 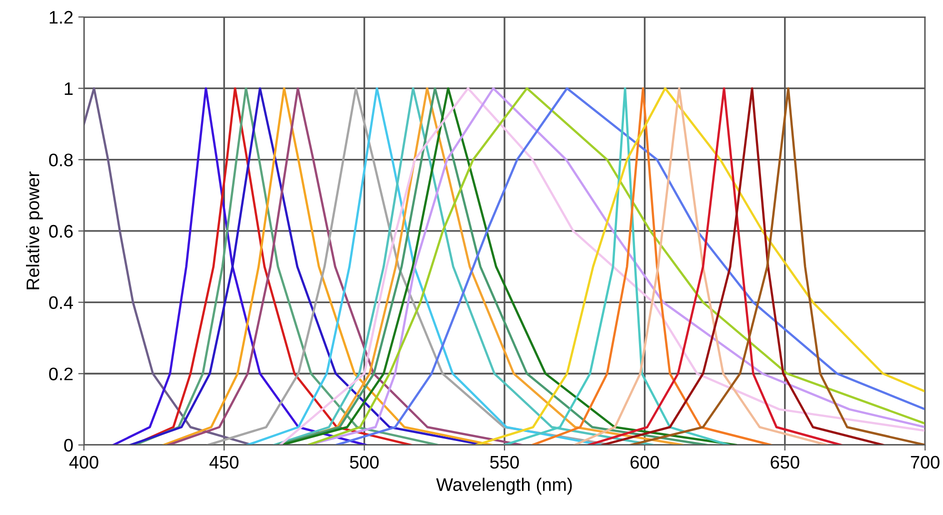 I want to click on y-tick-label: 0.8, so click(x=61, y=160).